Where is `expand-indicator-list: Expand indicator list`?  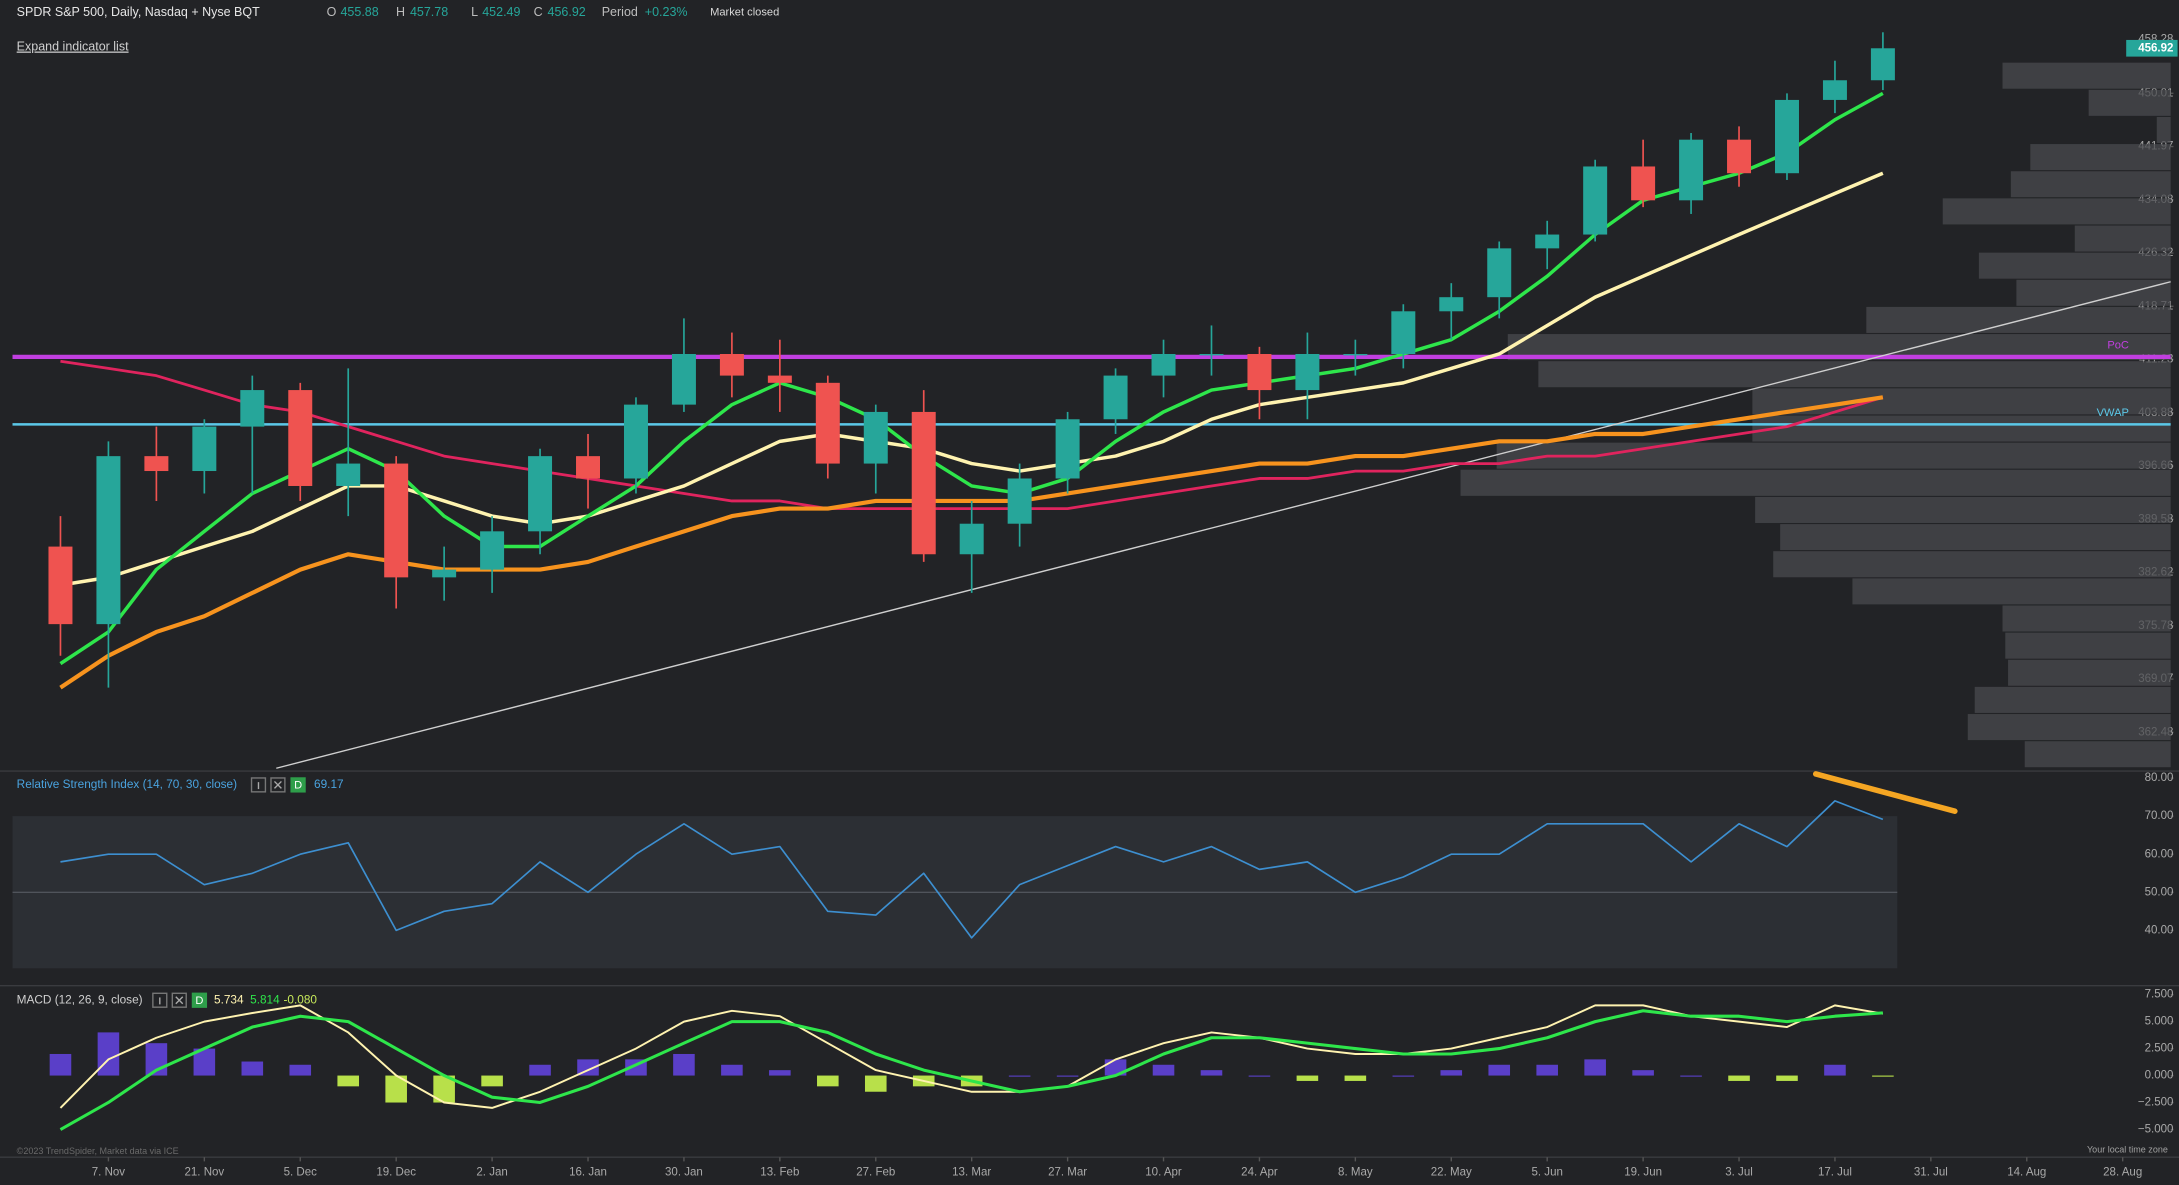 expand-indicator-list: Expand indicator list is located at coordinates (73, 47).